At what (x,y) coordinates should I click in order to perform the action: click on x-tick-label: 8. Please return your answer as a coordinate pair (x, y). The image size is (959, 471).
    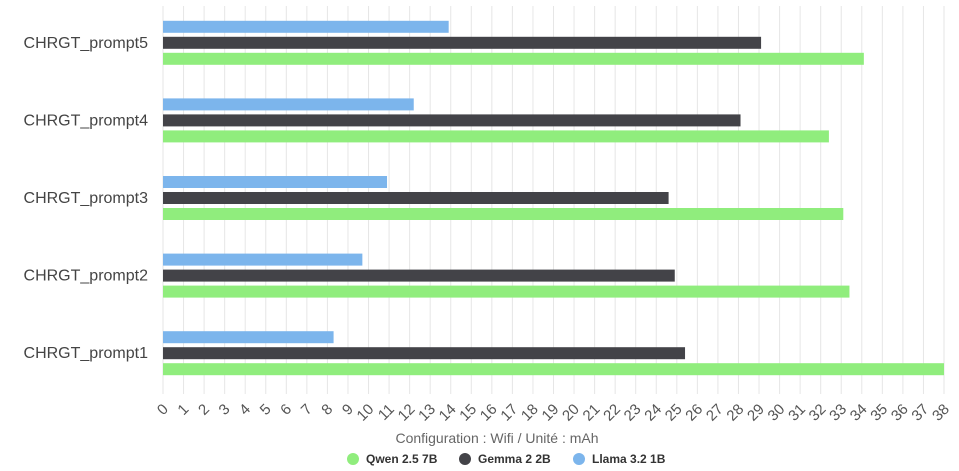
    Looking at the image, I should click on (327, 410).